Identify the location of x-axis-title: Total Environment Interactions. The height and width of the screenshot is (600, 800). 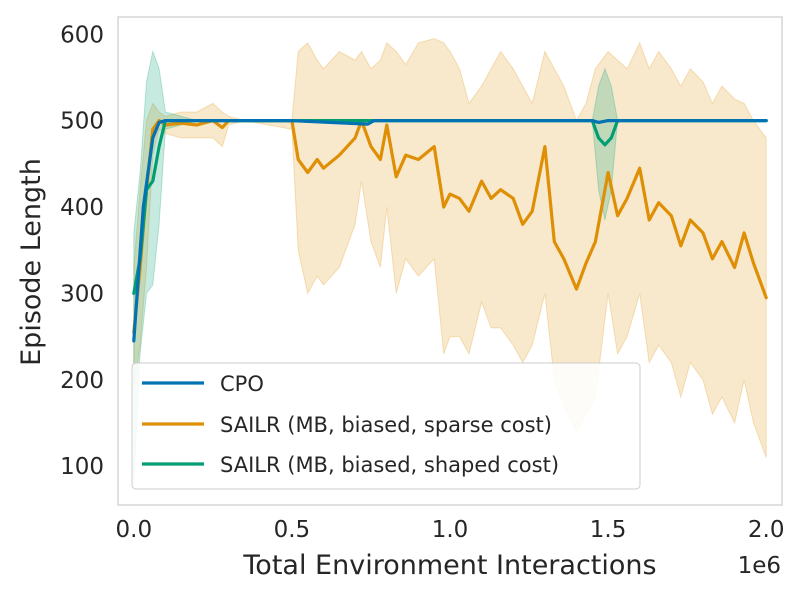
(449, 565).